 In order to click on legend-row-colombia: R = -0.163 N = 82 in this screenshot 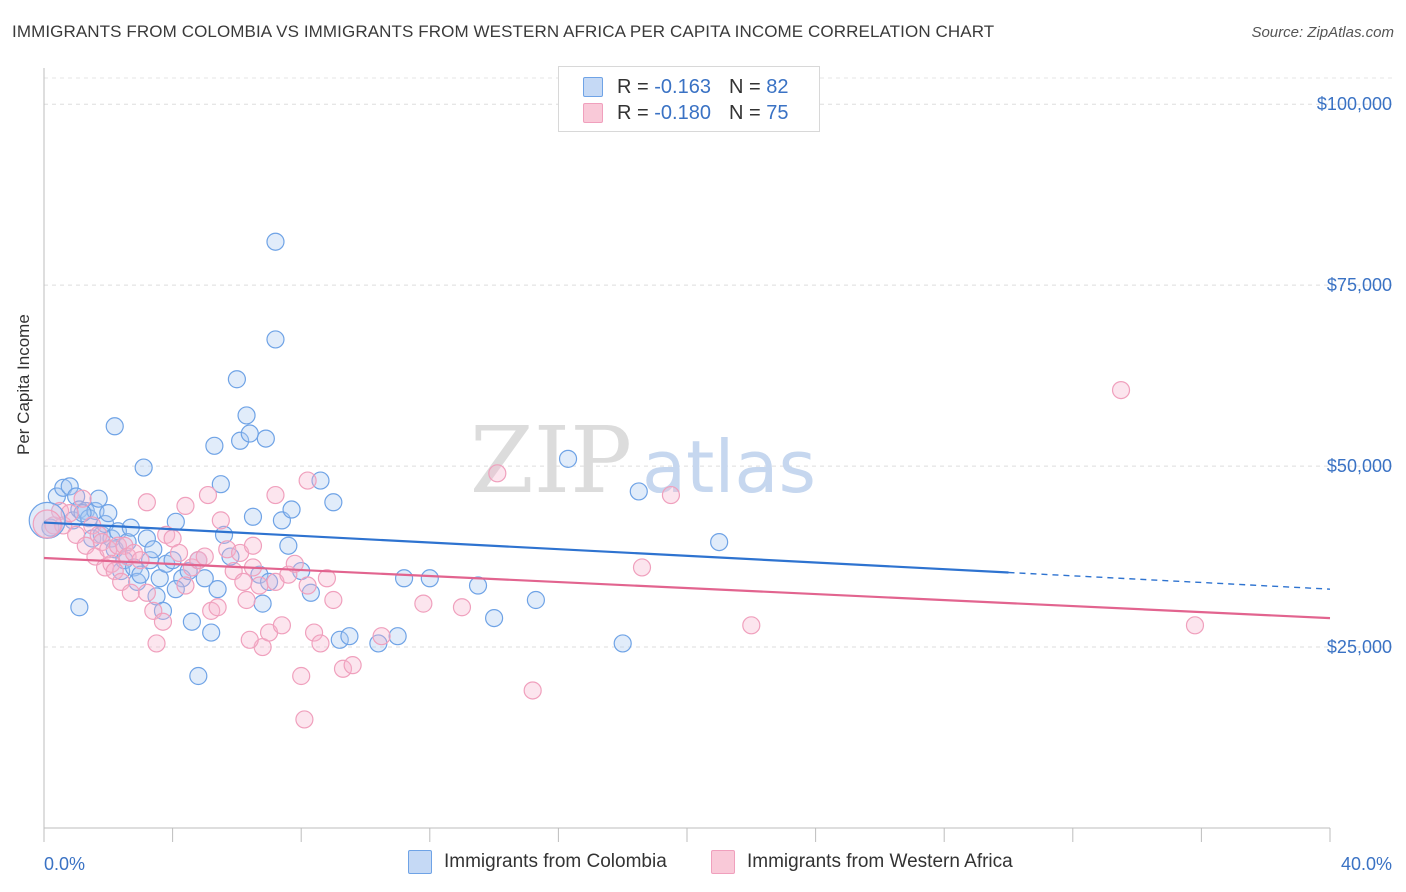, I will do `click(685, 87)`.